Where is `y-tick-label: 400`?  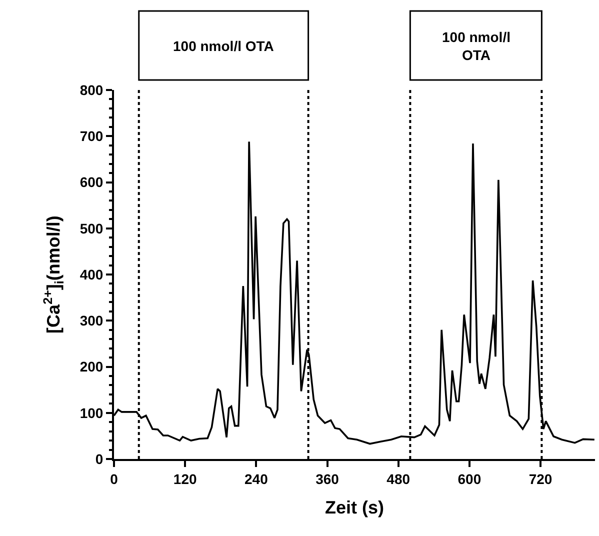
y-tick-label: 400 is located at coordinates (92, 274).